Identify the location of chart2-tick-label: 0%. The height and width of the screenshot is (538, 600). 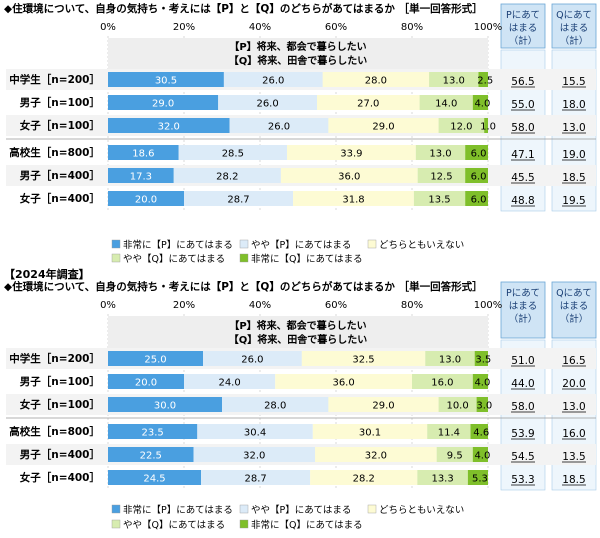
(108, 305).